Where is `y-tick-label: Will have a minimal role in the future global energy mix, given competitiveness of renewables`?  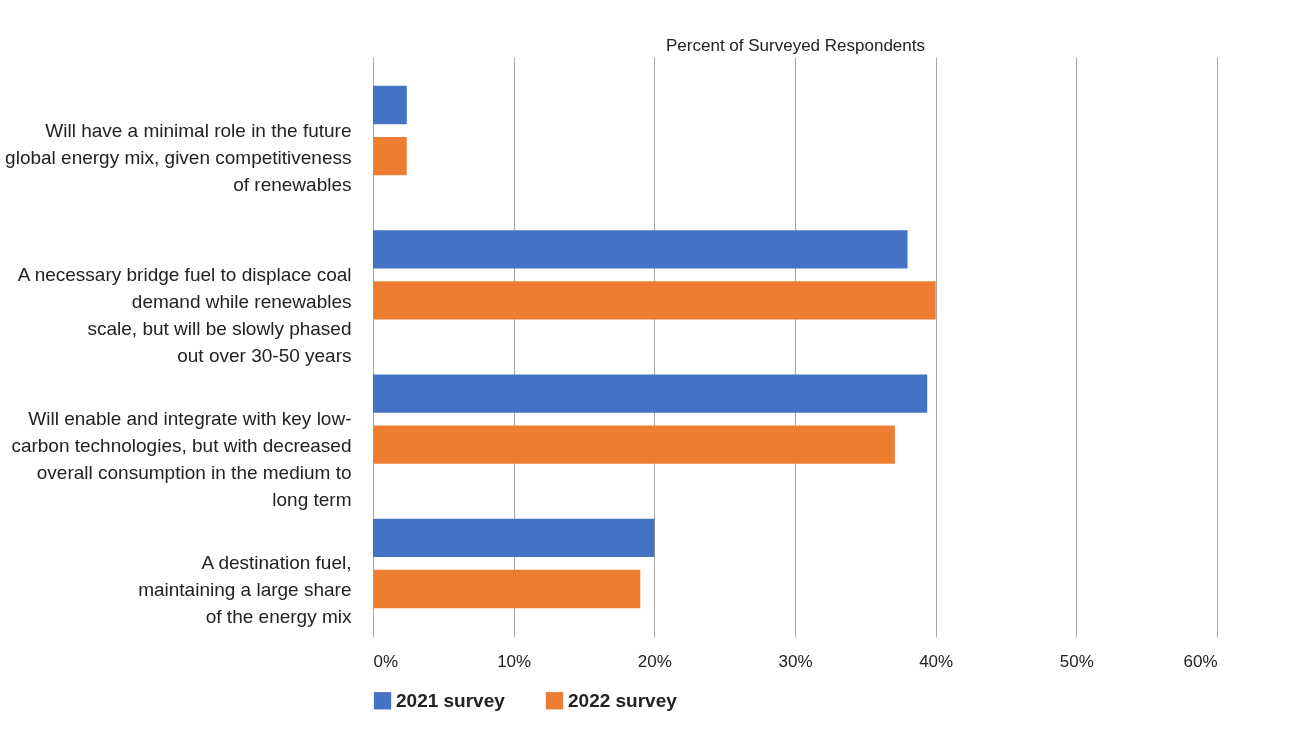 y-tick-label: Will have a minimal role in the future global energy mix, given competitiveness of renewables is located at coordinates (178, 157).